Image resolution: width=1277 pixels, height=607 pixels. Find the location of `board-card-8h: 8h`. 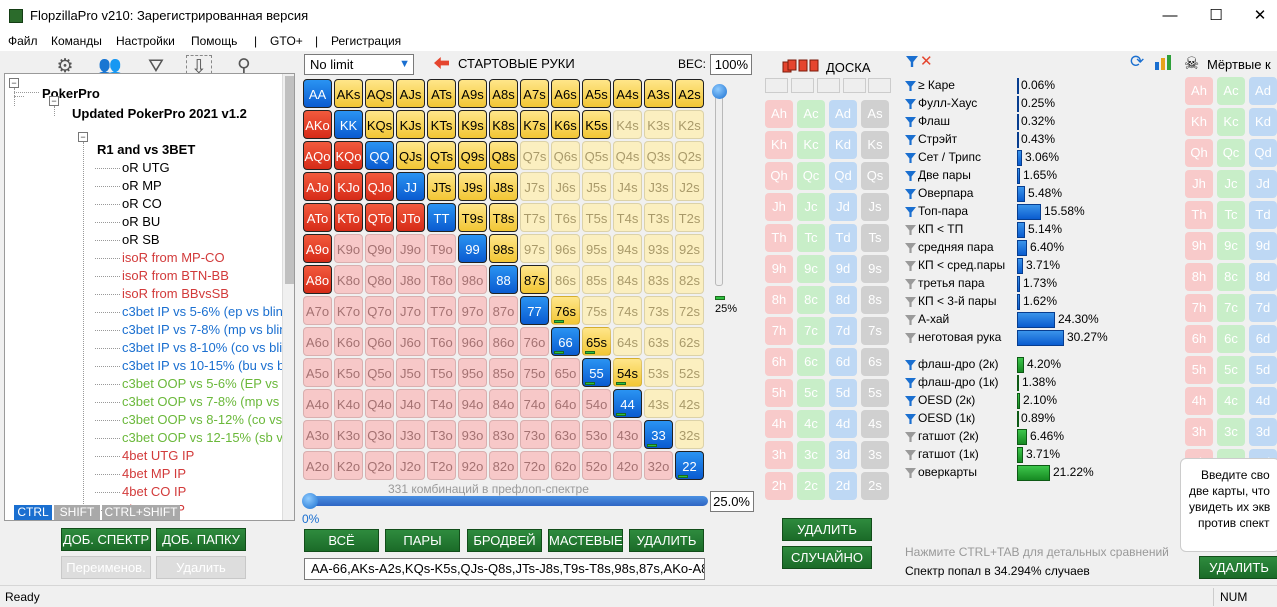

board-card-8h: 8h is located at coordinates (779, 300).